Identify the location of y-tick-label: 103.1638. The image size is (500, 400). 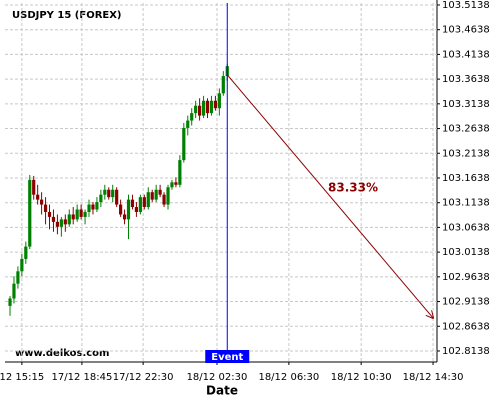
(466, 178).